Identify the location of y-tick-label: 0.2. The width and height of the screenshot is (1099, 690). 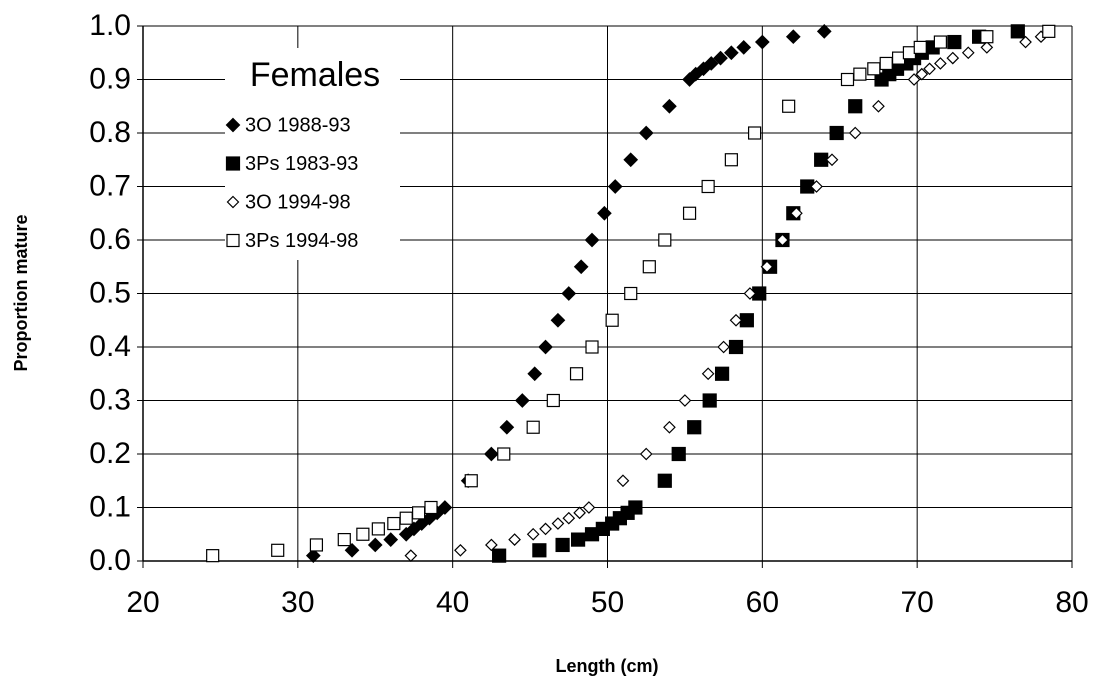
(110, 453).